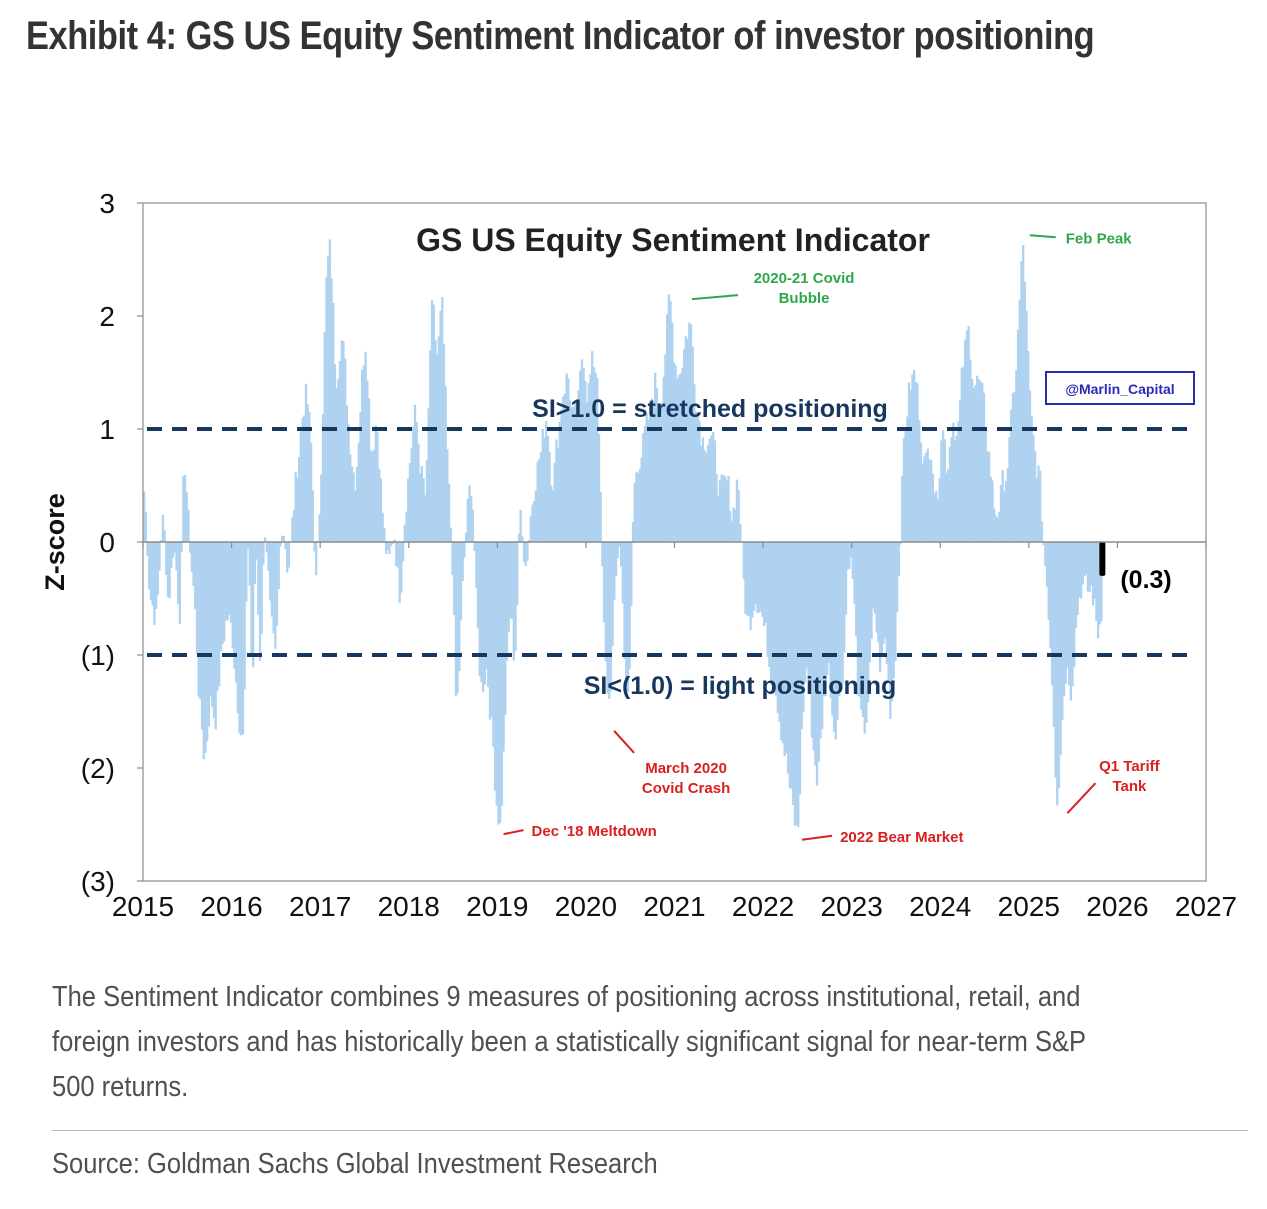 The width and height of the screenshot is (1267, 1209). I want to click on chart-title: GS US Equity Sentiment Indicator, so click(673, 240).